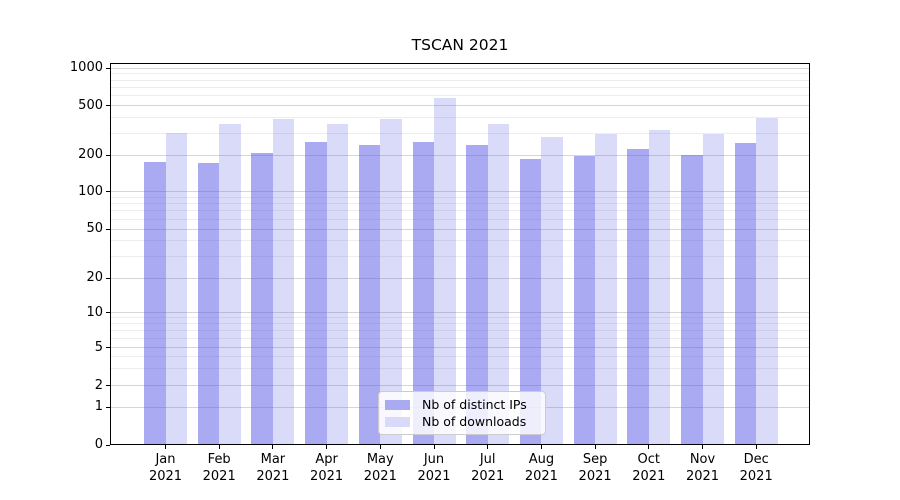 The height and width of the screenshot is (500, 900). I want to click on y-tick-label: 0, so click(98, 444).